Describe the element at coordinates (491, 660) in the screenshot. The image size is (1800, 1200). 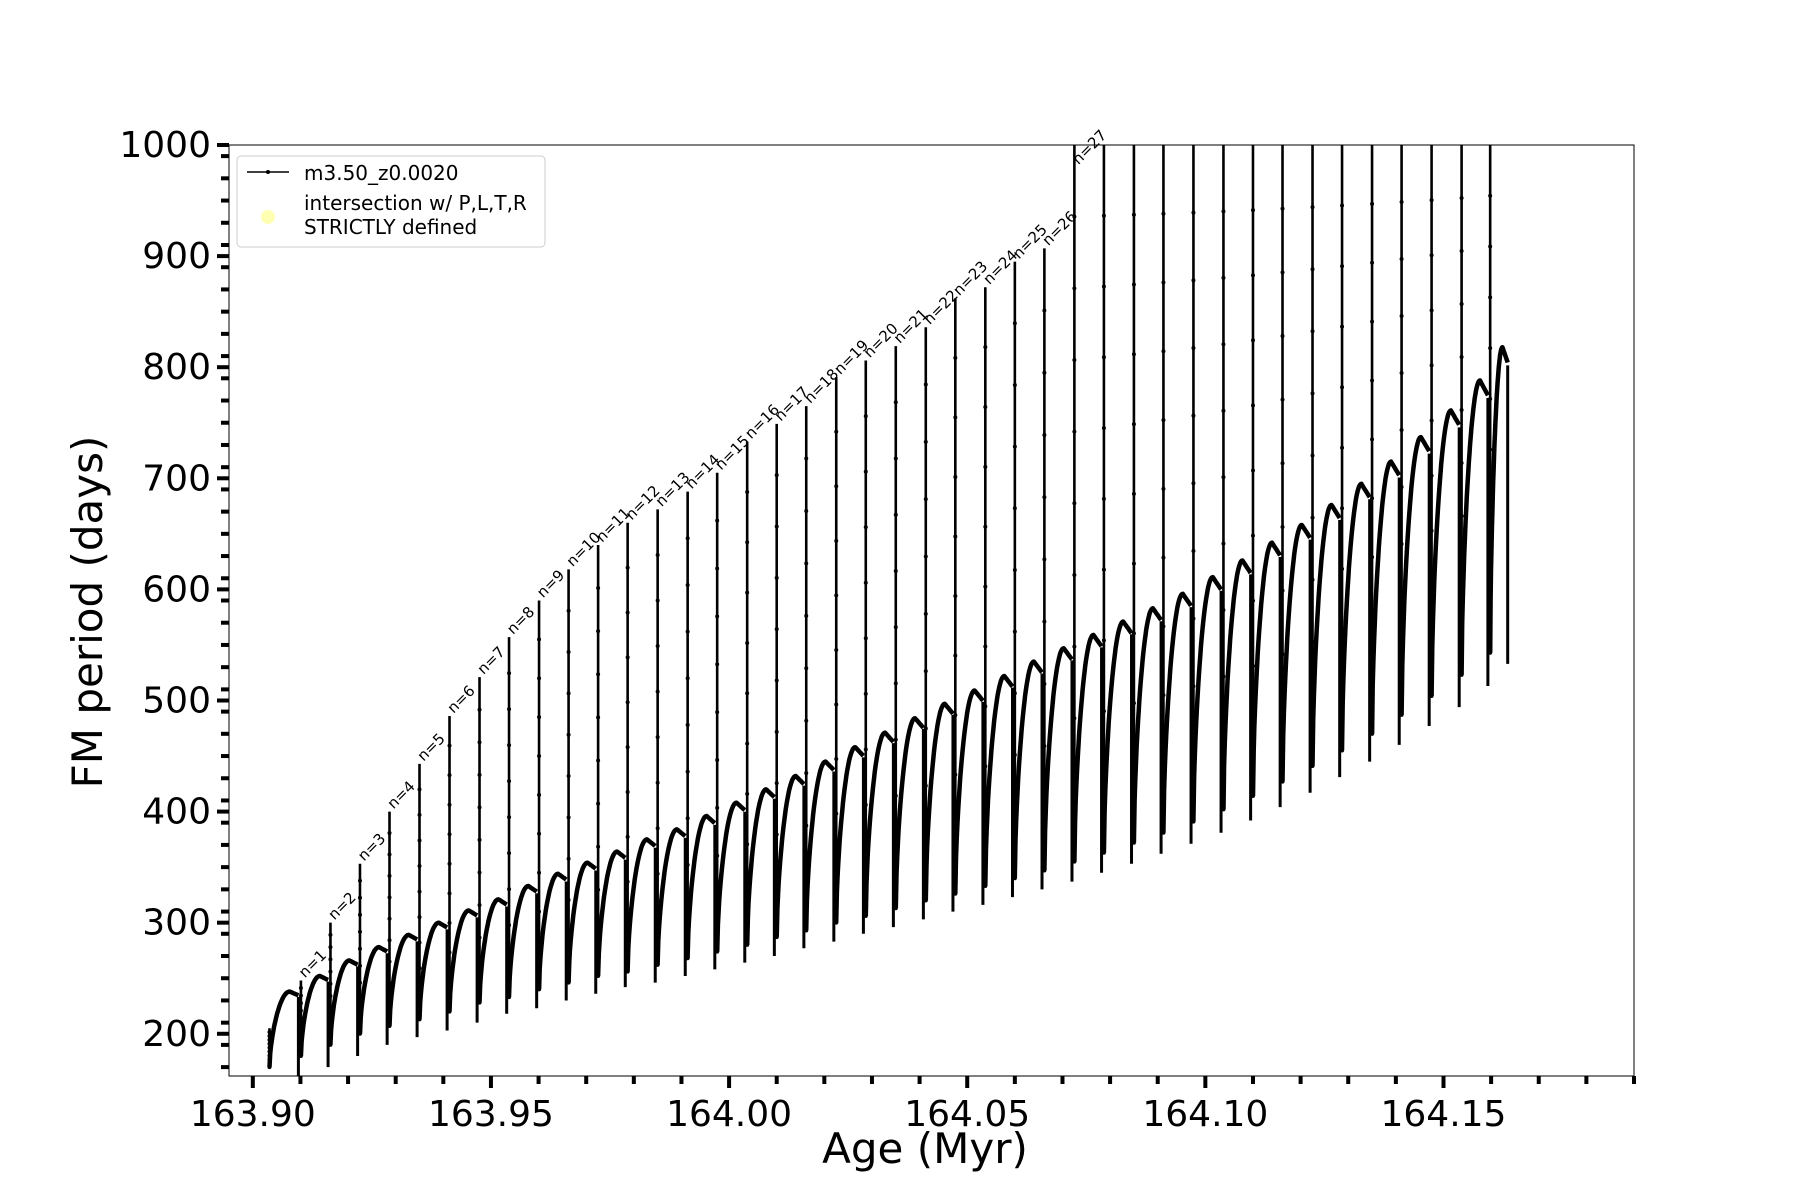
I see `pulse-number-label: n=7` at that location.